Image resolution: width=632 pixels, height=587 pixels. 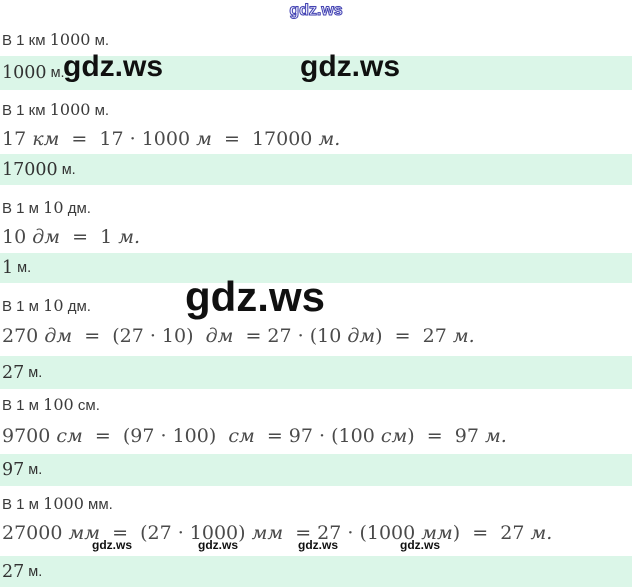 I want to click on text-segment: 27000, so click(x=35, y=533).